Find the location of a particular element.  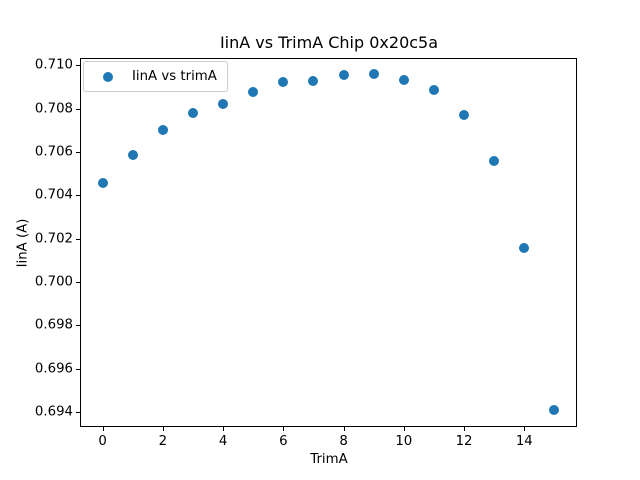

y-tick-label: 0.708 is located at coordinates (53, 109).